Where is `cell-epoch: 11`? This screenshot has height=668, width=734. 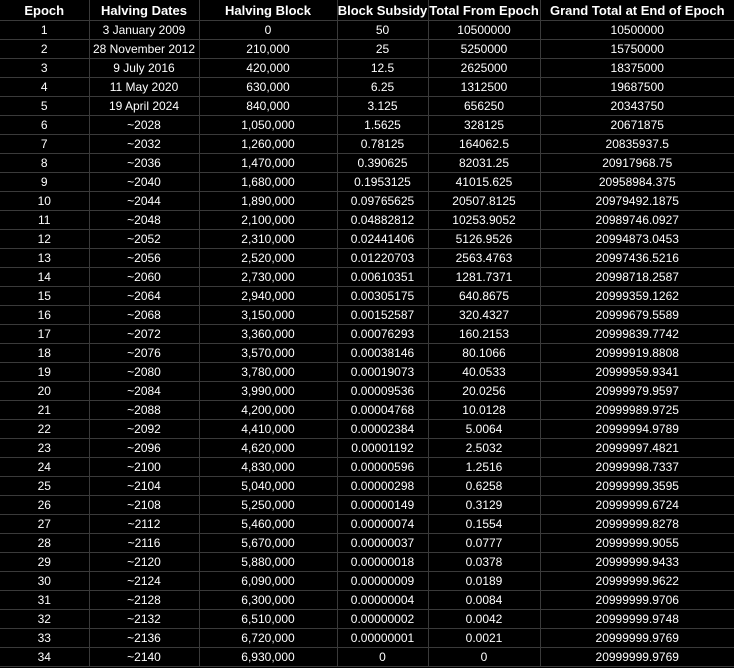 cell-epoch: 11 is located at coordinates (45, 220).